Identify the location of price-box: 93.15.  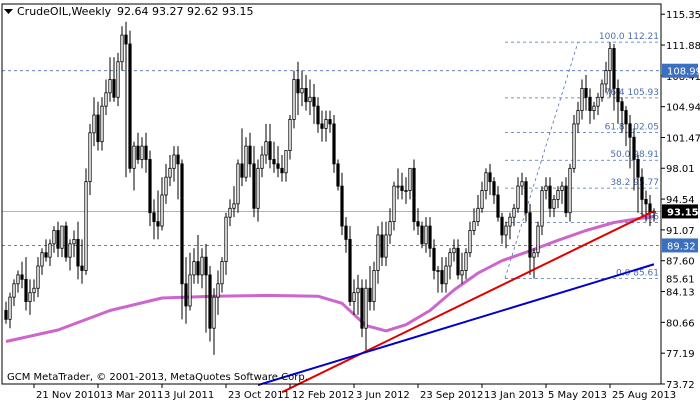
(680, 211).